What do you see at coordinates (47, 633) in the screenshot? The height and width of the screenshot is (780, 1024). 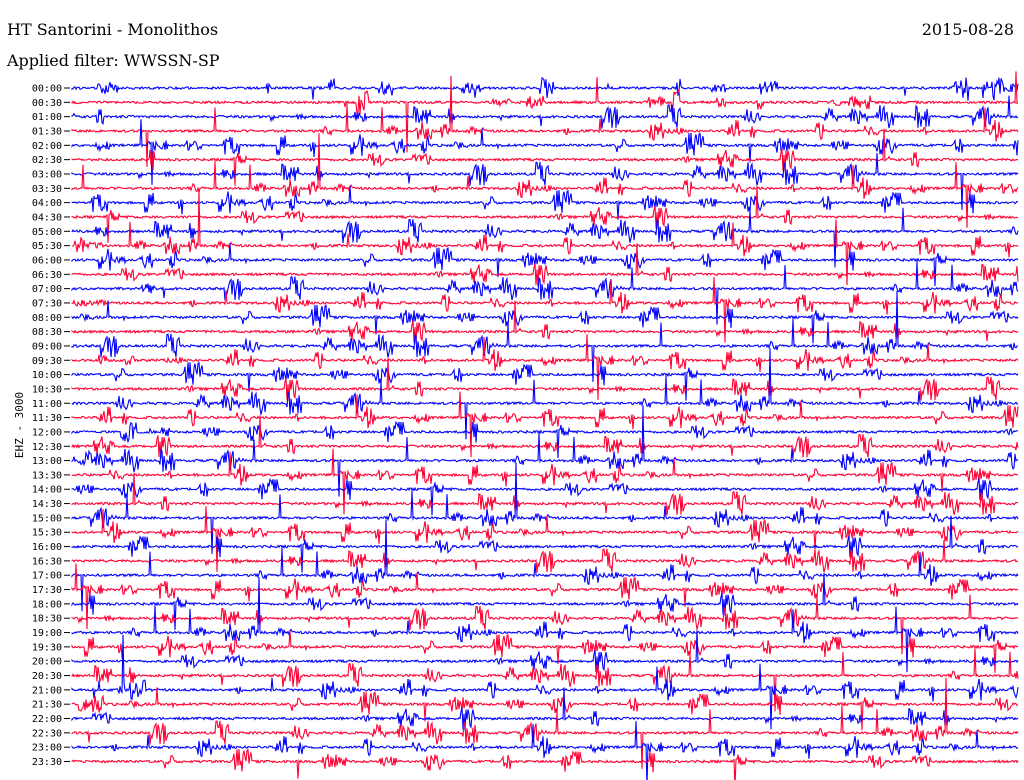 I see `row-time-label: 19:00` at bounding box center [47, 633].